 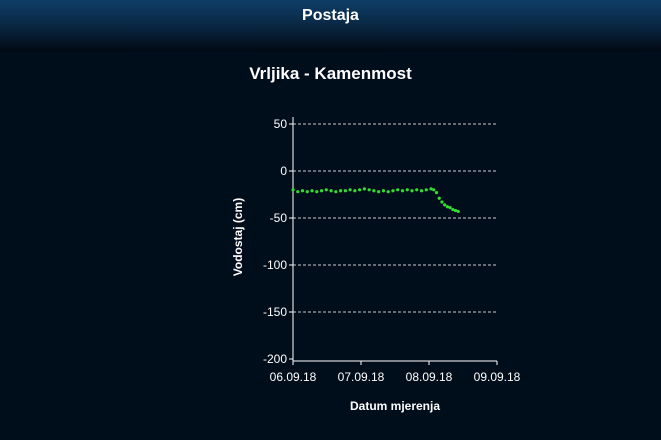 What do you see at coordinates (330, 15) in the screenshot?
I see `header-title: Postaja` at bounding box center [330, 15].